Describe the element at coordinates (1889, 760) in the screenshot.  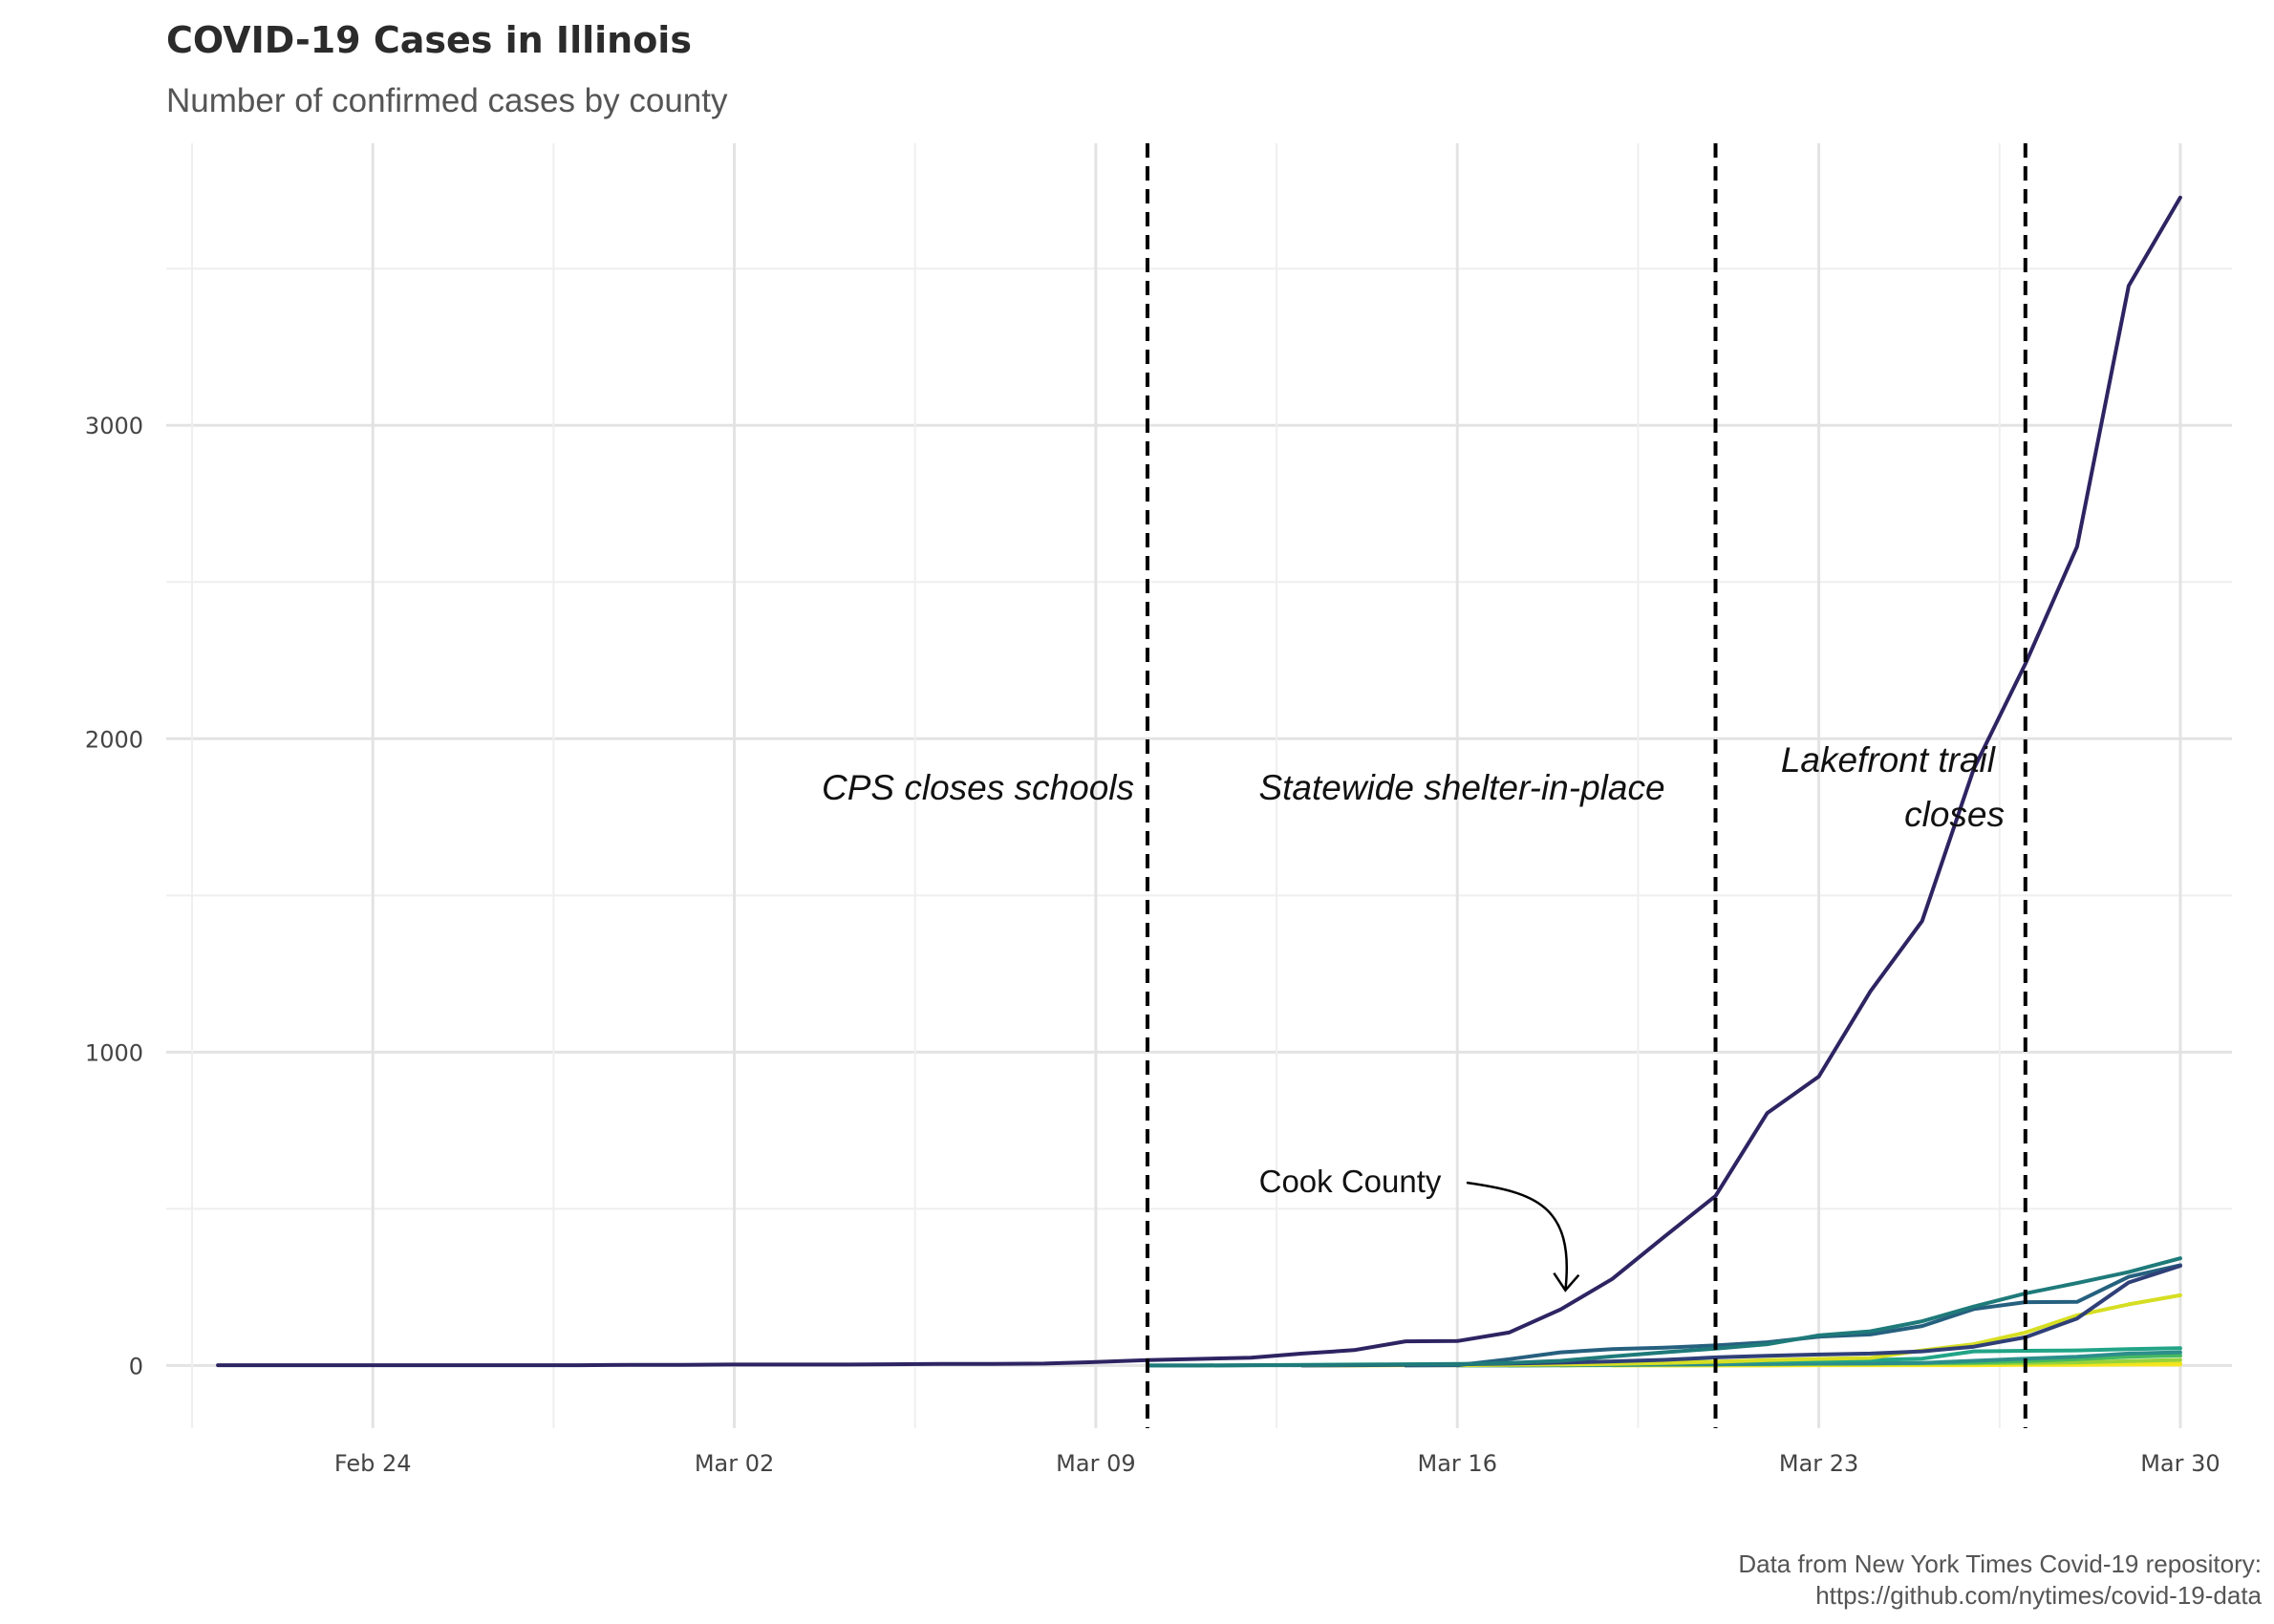
I see `annotation-lakefront-trail-line1: Lakefront trail` at that location.